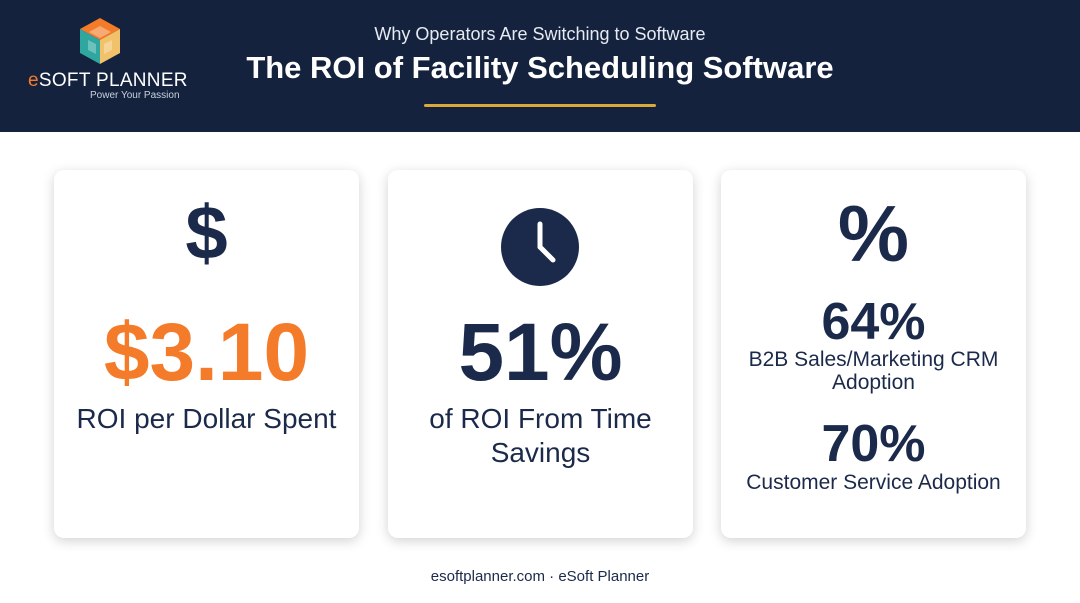  Describe the element at coordinates (540, 34) in the screenshot. I see `page-subtitle: Why Operators Are Switching to Software` at that location.